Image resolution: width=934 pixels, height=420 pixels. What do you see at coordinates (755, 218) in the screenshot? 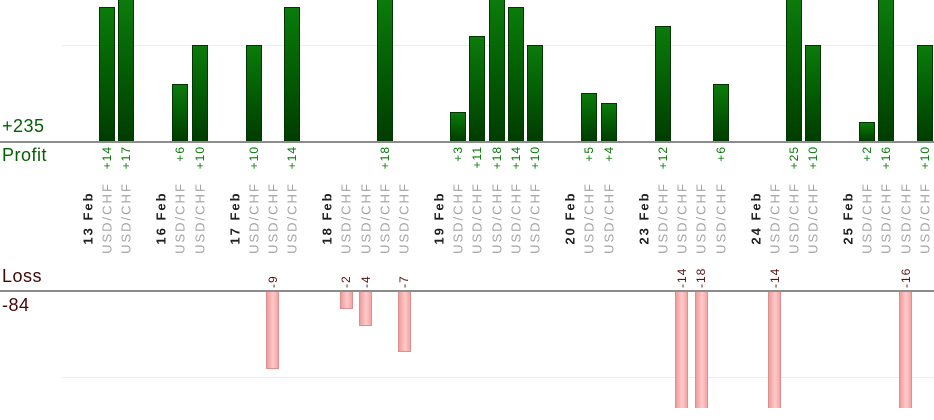
I see `date-label: 24 Feb` at bounding box center [755, 218].